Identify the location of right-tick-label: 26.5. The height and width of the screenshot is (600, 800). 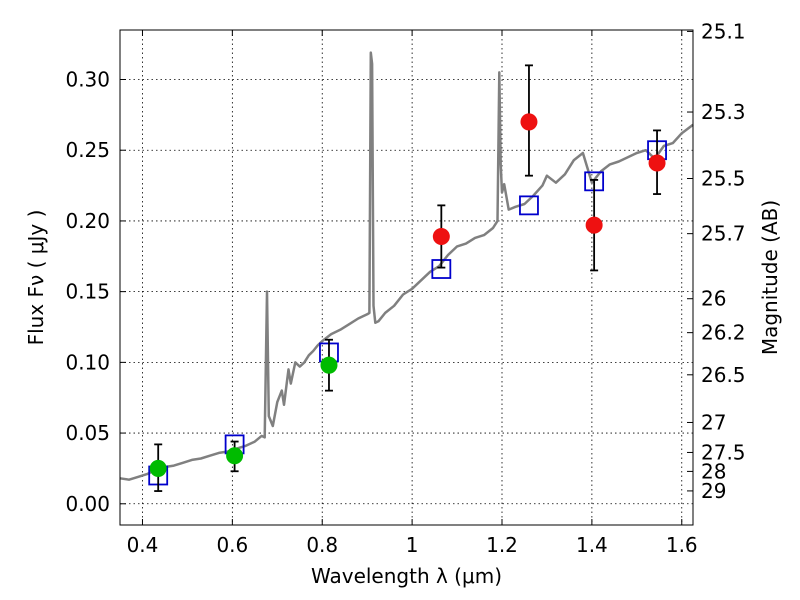
(723, 375).